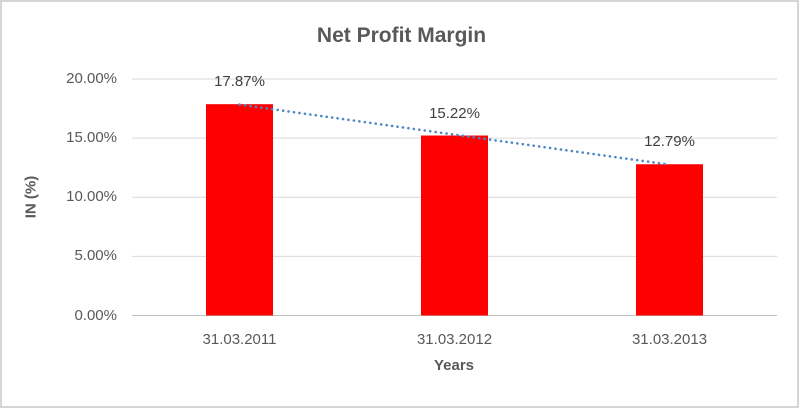 This screenshot has height=408, width=799. I want to click on data-label: 15.22%, so click(454, 113).